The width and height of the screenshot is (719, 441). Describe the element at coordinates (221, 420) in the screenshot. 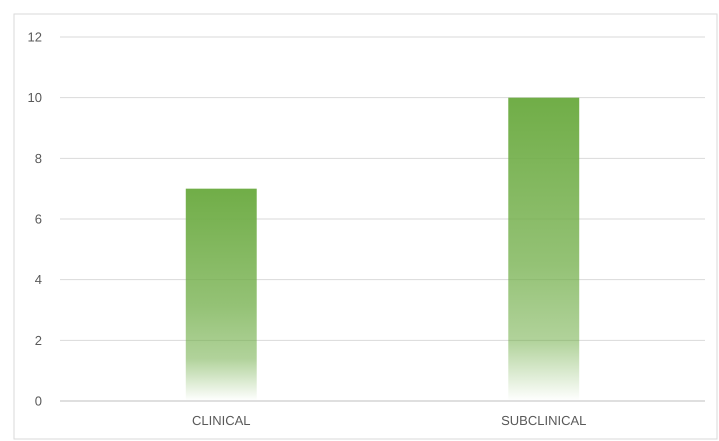

I see `x-tick-label: CLINICAL` at that location.